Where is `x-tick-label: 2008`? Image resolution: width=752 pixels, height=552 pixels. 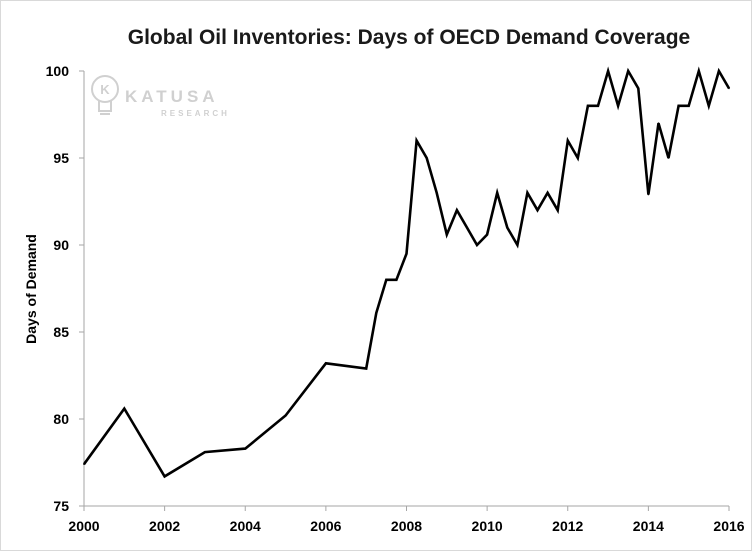 x-tick-label: 2008 is located at coordinates (406, 526).